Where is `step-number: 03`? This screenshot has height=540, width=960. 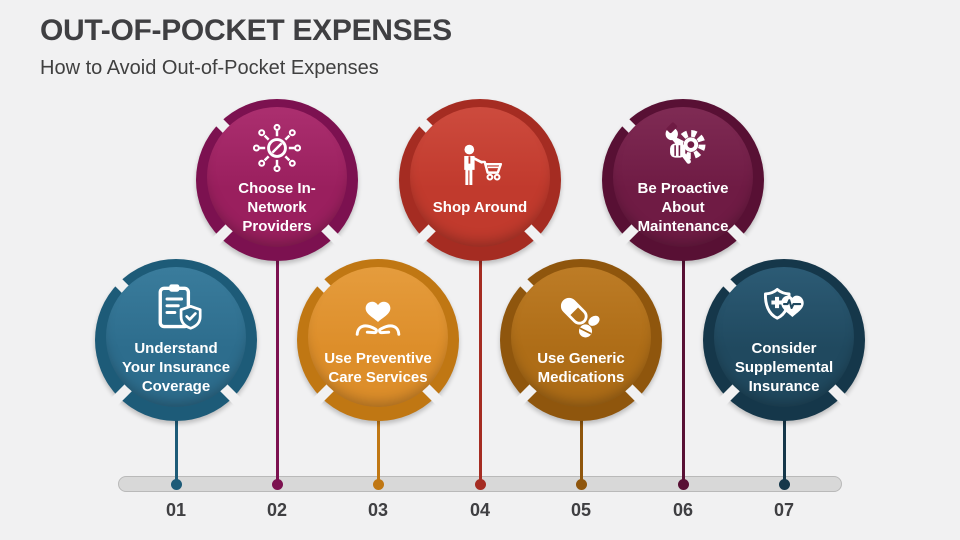 step-number: 03 is located at coordinates (378, 510).